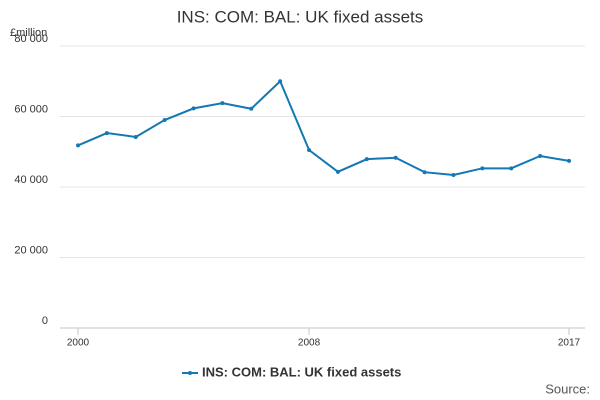  What do you see at coordinates (309, 343) in the screenshot?
I see `x-tick-label: 2008` at bounding box center [309, 343].